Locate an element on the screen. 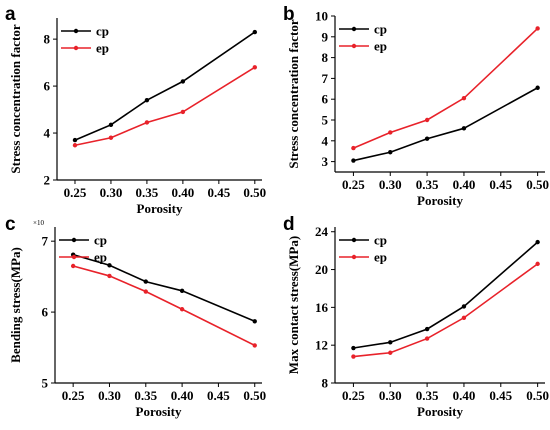 This screenshot has width=550, height=430. y-tick-label: 9 is located at coordinates (325, 36).